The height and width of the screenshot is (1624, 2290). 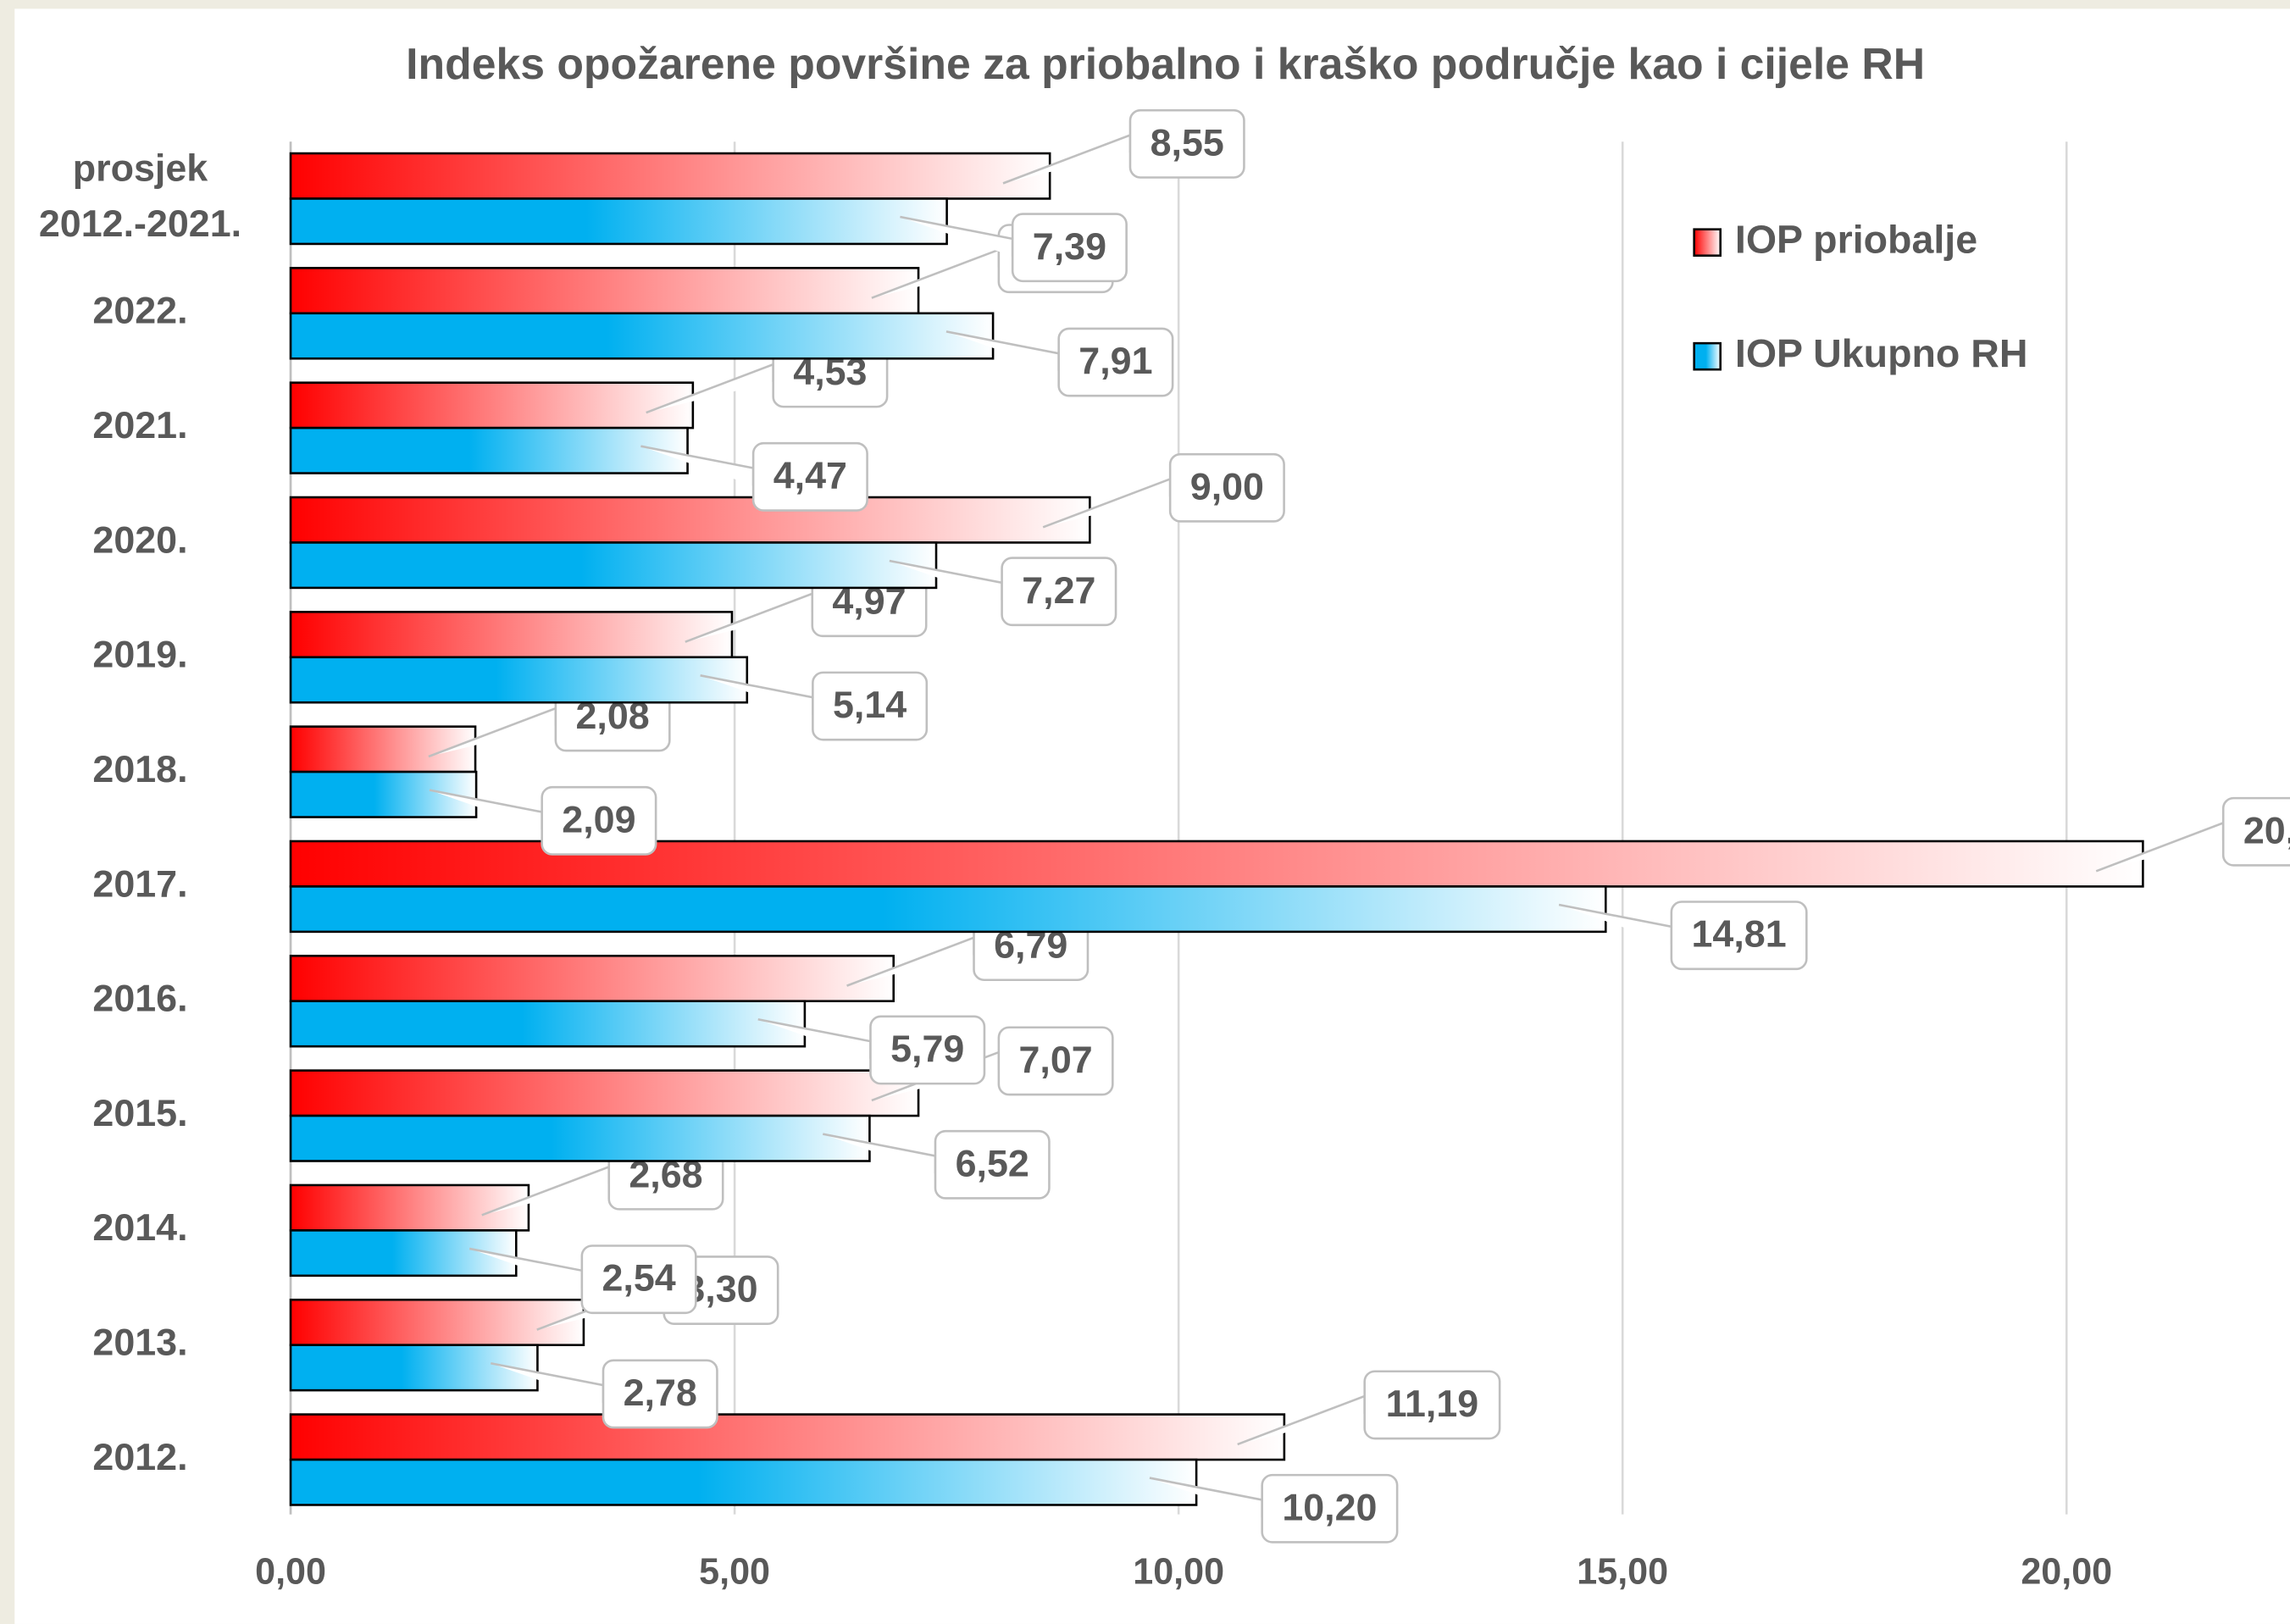 I want to click on y-tick-label: 2014., so click(x=139, y=1228).